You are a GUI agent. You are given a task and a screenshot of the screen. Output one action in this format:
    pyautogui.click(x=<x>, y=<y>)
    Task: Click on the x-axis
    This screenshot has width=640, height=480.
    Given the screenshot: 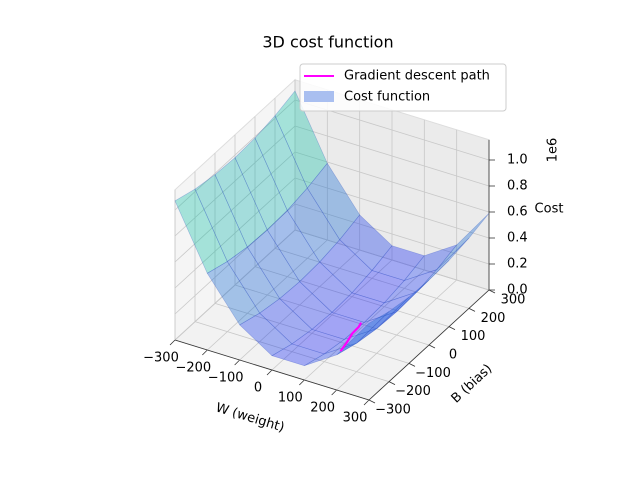 What is the action you would take?
    pyautogui.click(x=272, y=370)
    